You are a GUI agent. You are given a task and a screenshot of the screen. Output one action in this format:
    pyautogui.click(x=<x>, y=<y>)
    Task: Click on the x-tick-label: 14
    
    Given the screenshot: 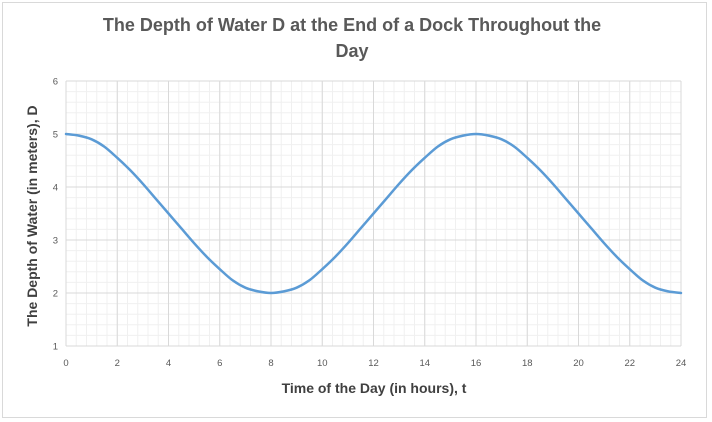 What is the action you would take?
    pyautogui.click(x=424, y=363)
    